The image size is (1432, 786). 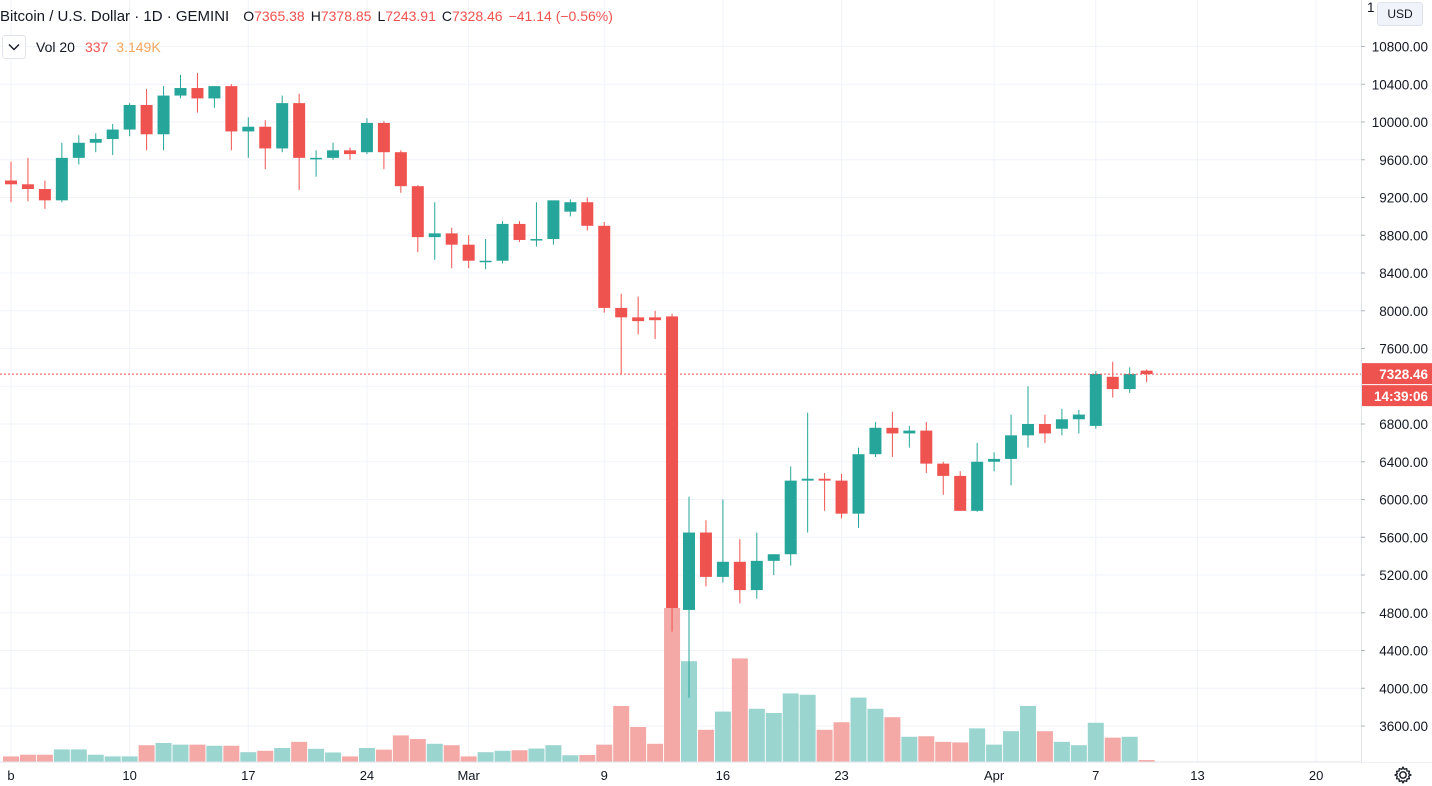 I want to click on time-tick-label: 9, so click(x=604, y=775).